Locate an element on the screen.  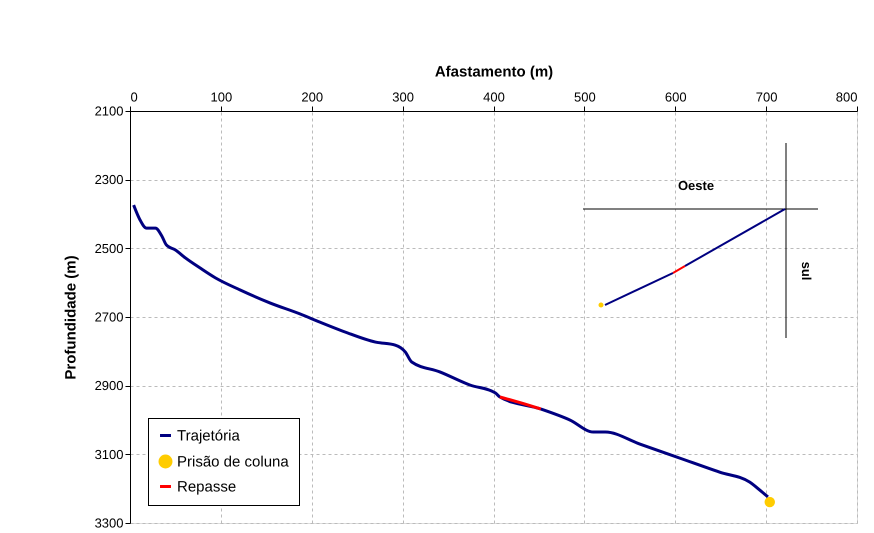
y-tick-label: 2900 is located at coordinates (109, 386).